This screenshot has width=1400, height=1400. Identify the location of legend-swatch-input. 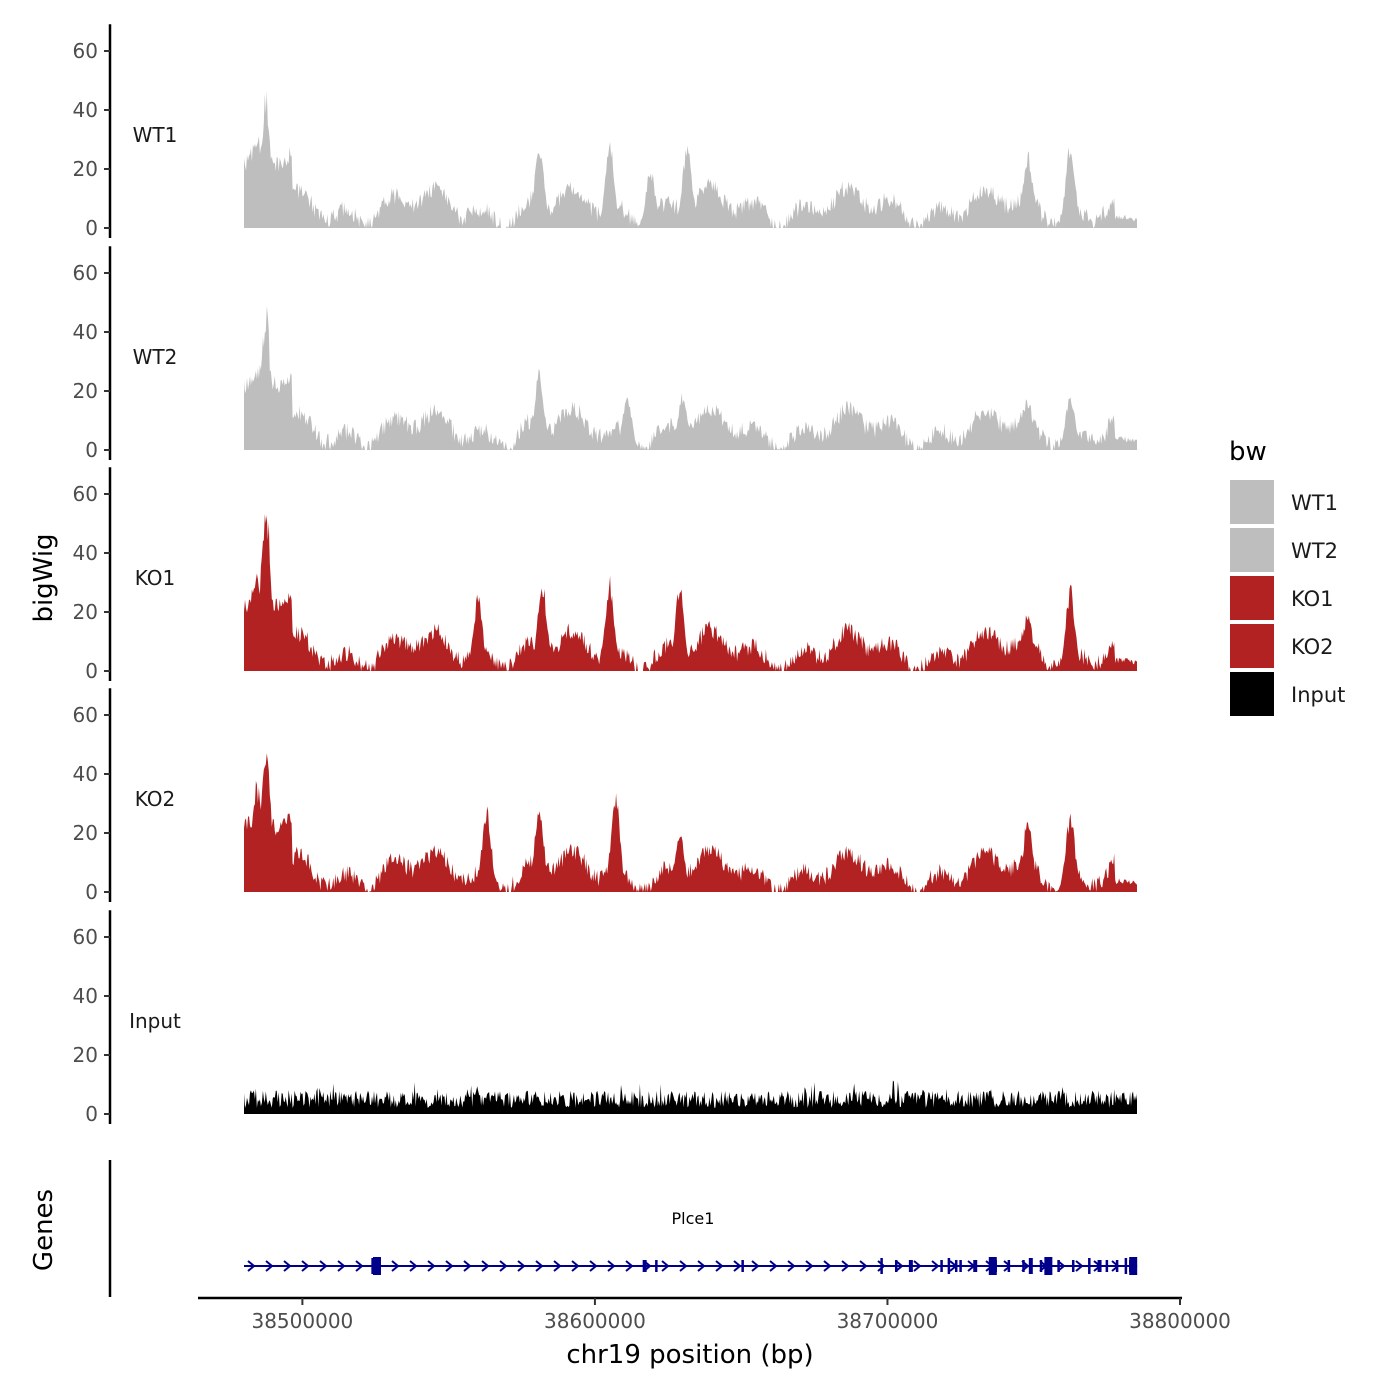
(1252, 694).